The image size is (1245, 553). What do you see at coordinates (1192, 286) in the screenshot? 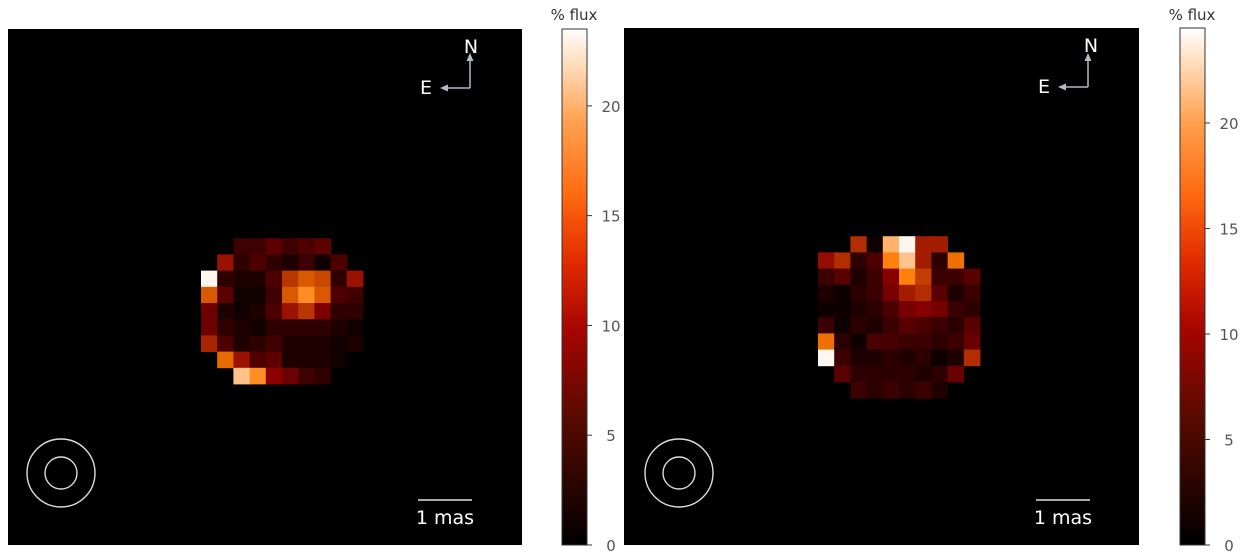
I see `colorbar-gradient-right` at bounding box center [1192, 286].